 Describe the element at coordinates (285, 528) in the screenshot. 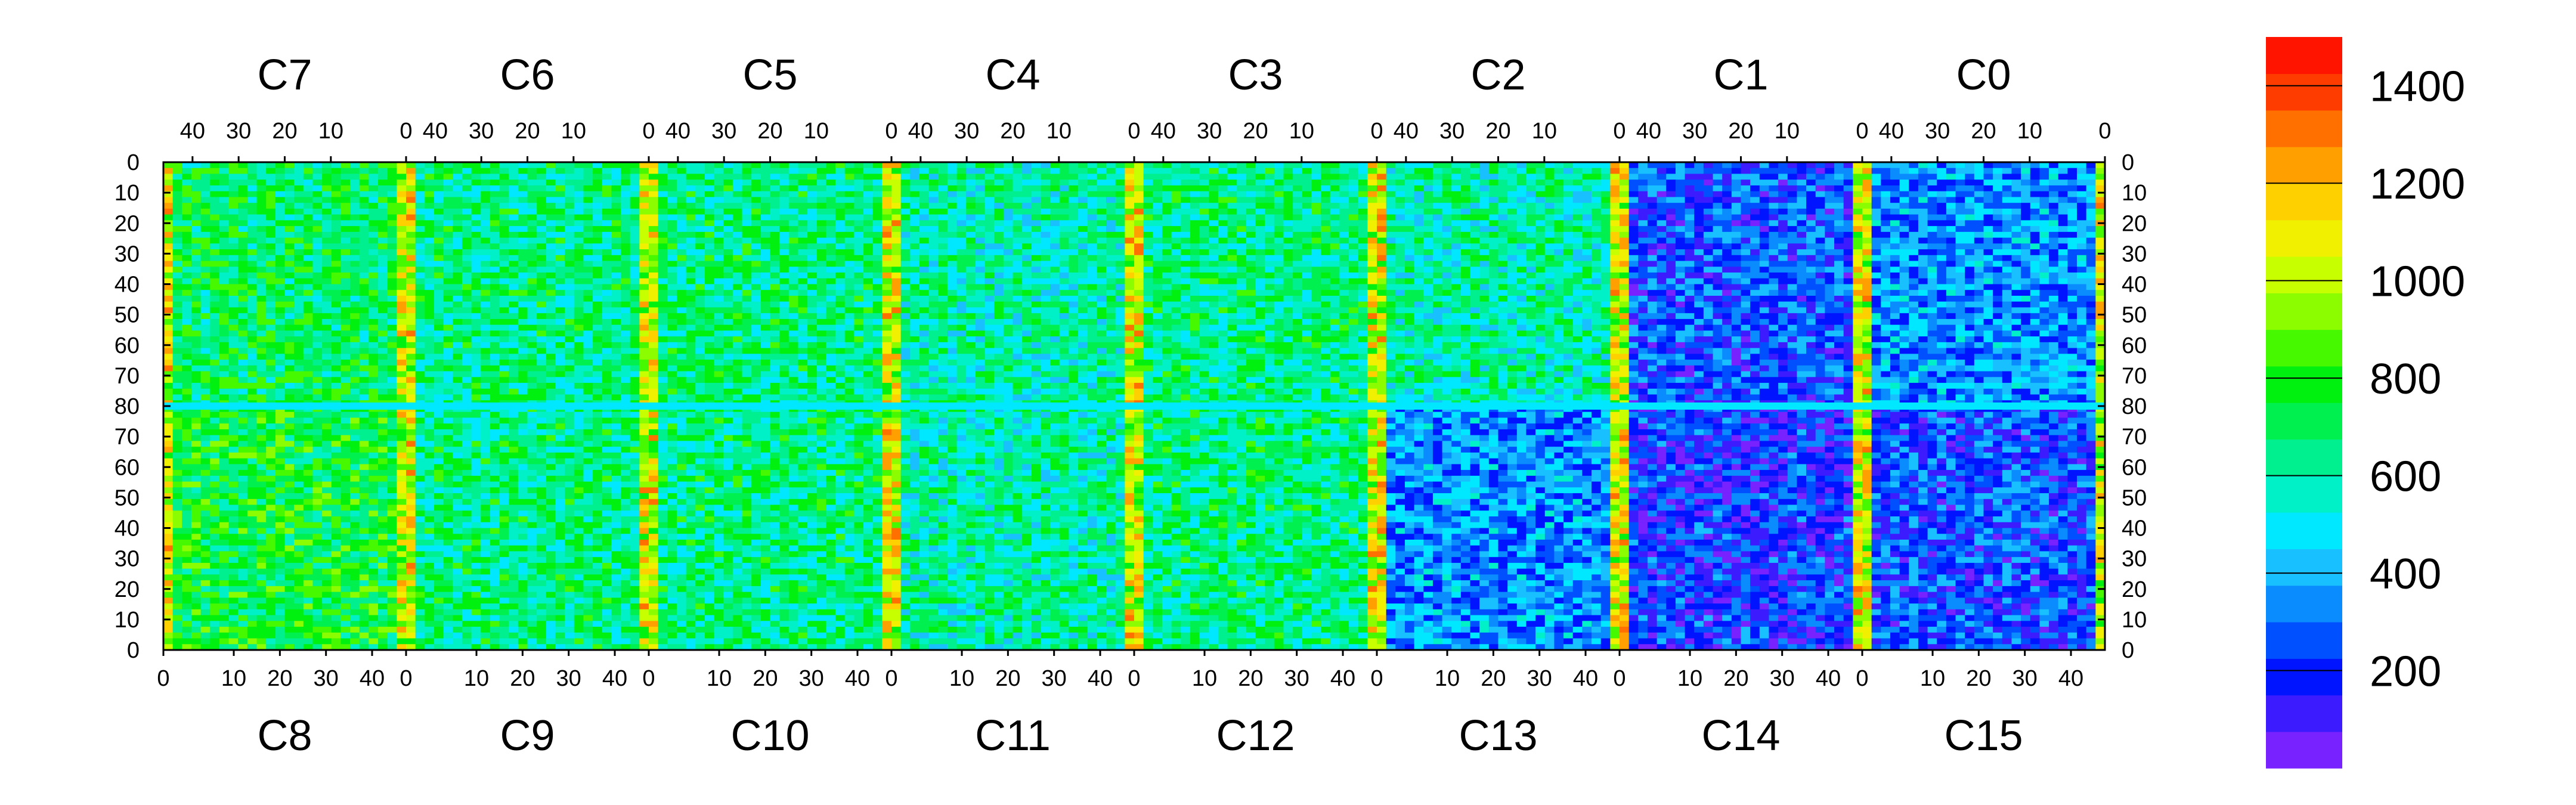

I see `heatmap-region-c8` at that location.